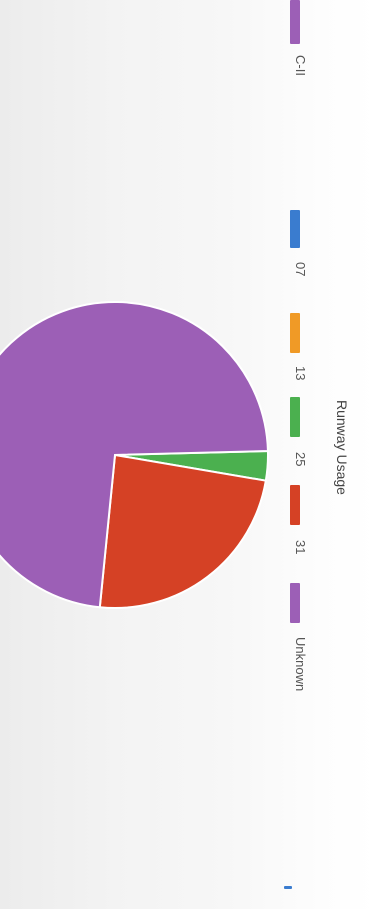 The image size is (377, 909). I want to click on legend-label-31: 31, so click(300, 547).